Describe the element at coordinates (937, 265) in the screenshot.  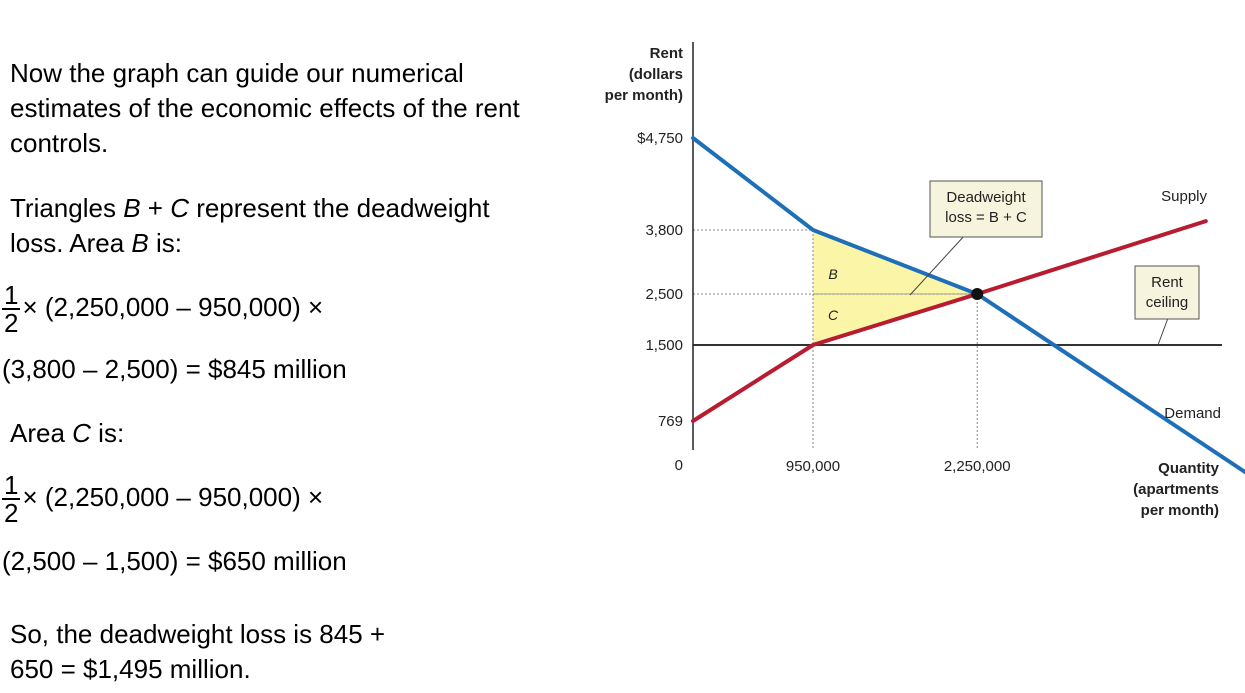
I see `deadweight-callout-leader` at that location.